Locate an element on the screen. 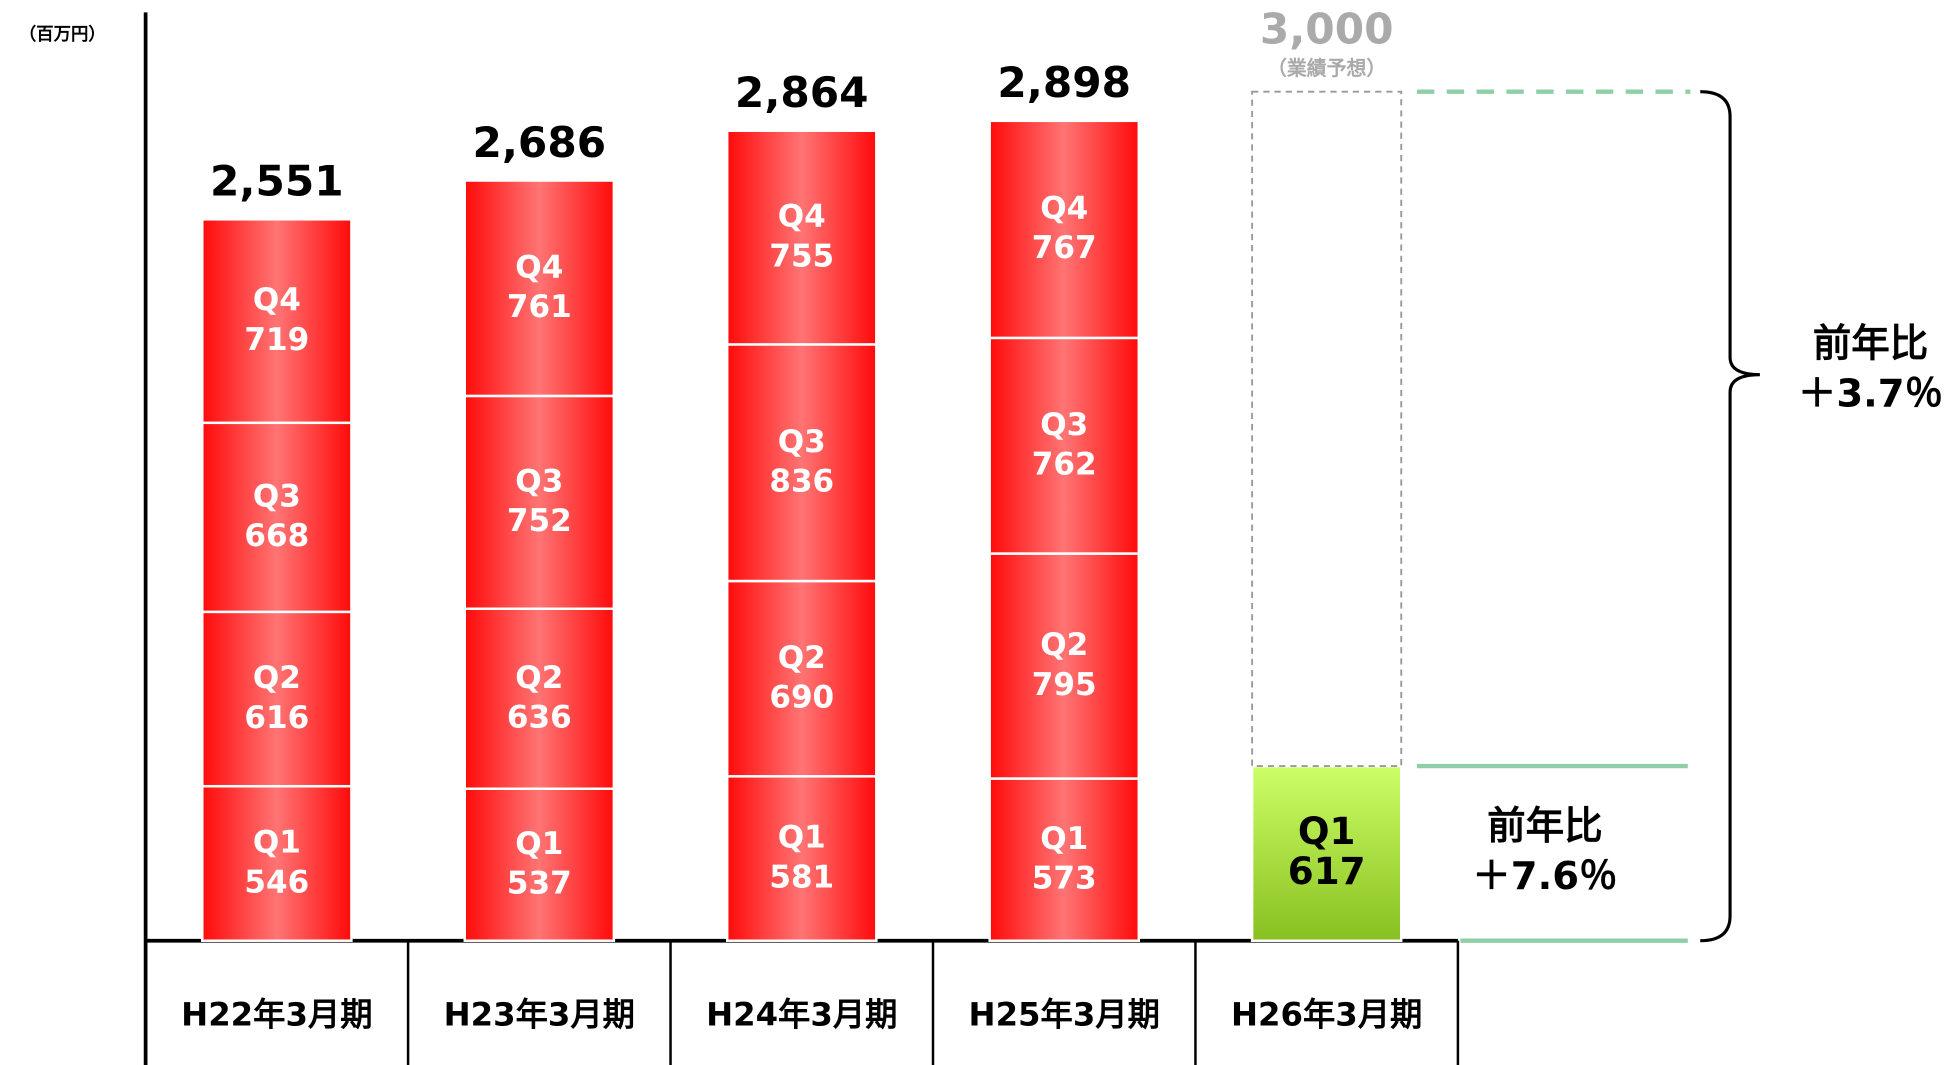  segment-value-label: 668 is located at coordinates (276, 536).